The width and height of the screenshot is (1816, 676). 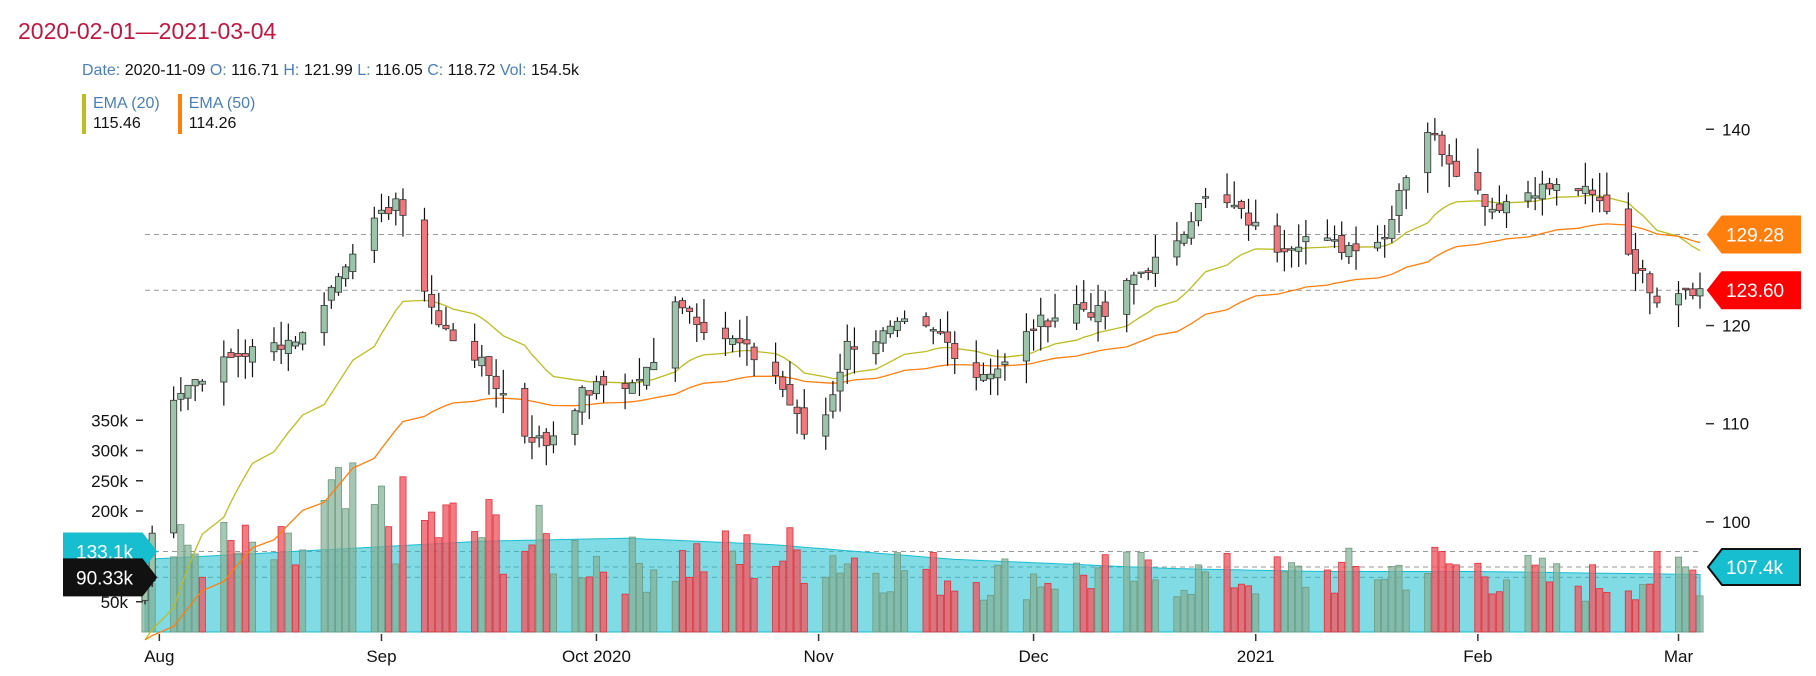 I want to click on ema50-value: 114.26, so click(x=212, y=123).